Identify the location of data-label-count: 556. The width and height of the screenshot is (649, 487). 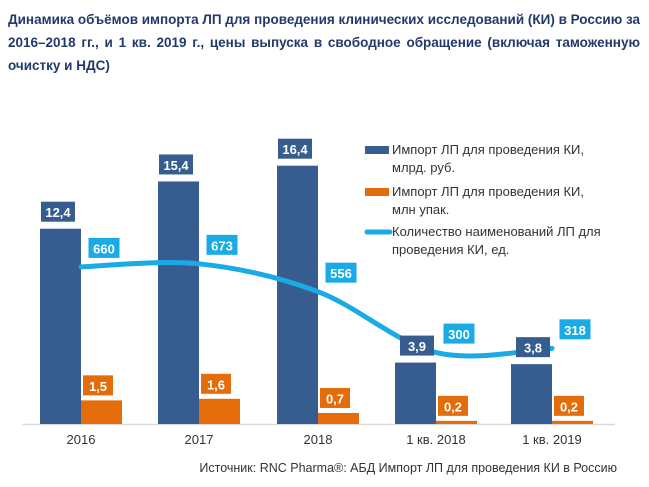
(341, 273).